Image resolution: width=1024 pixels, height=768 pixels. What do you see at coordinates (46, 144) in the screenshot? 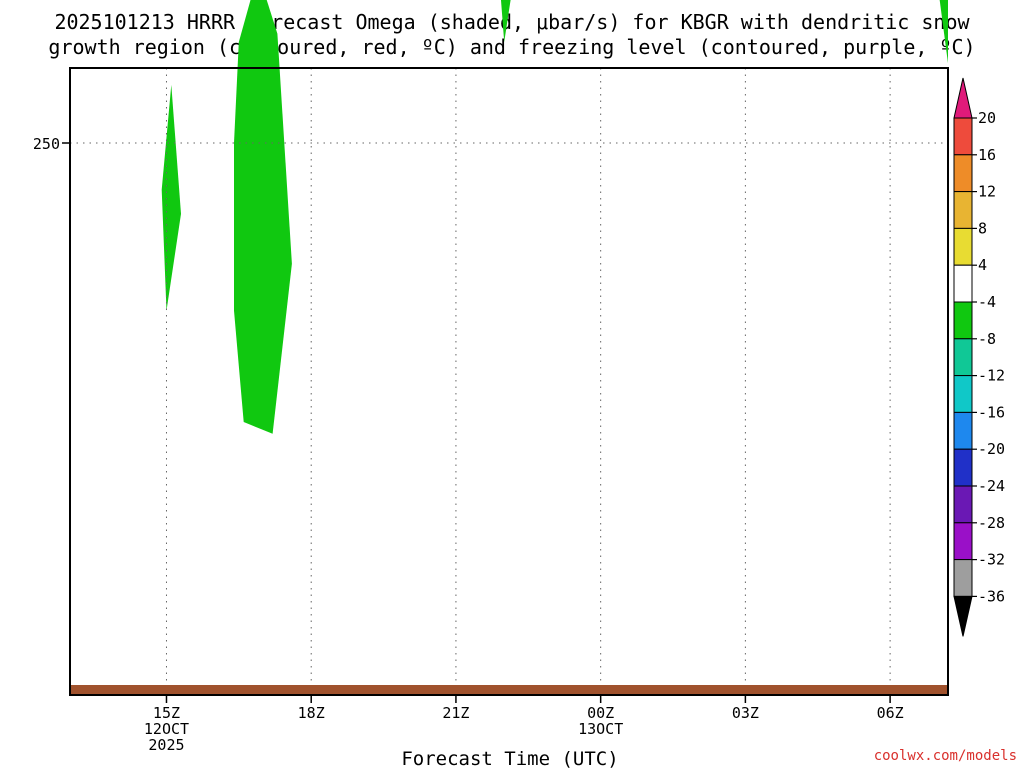
I see `y-tick-label: 250` at bounding box center [46, 144].